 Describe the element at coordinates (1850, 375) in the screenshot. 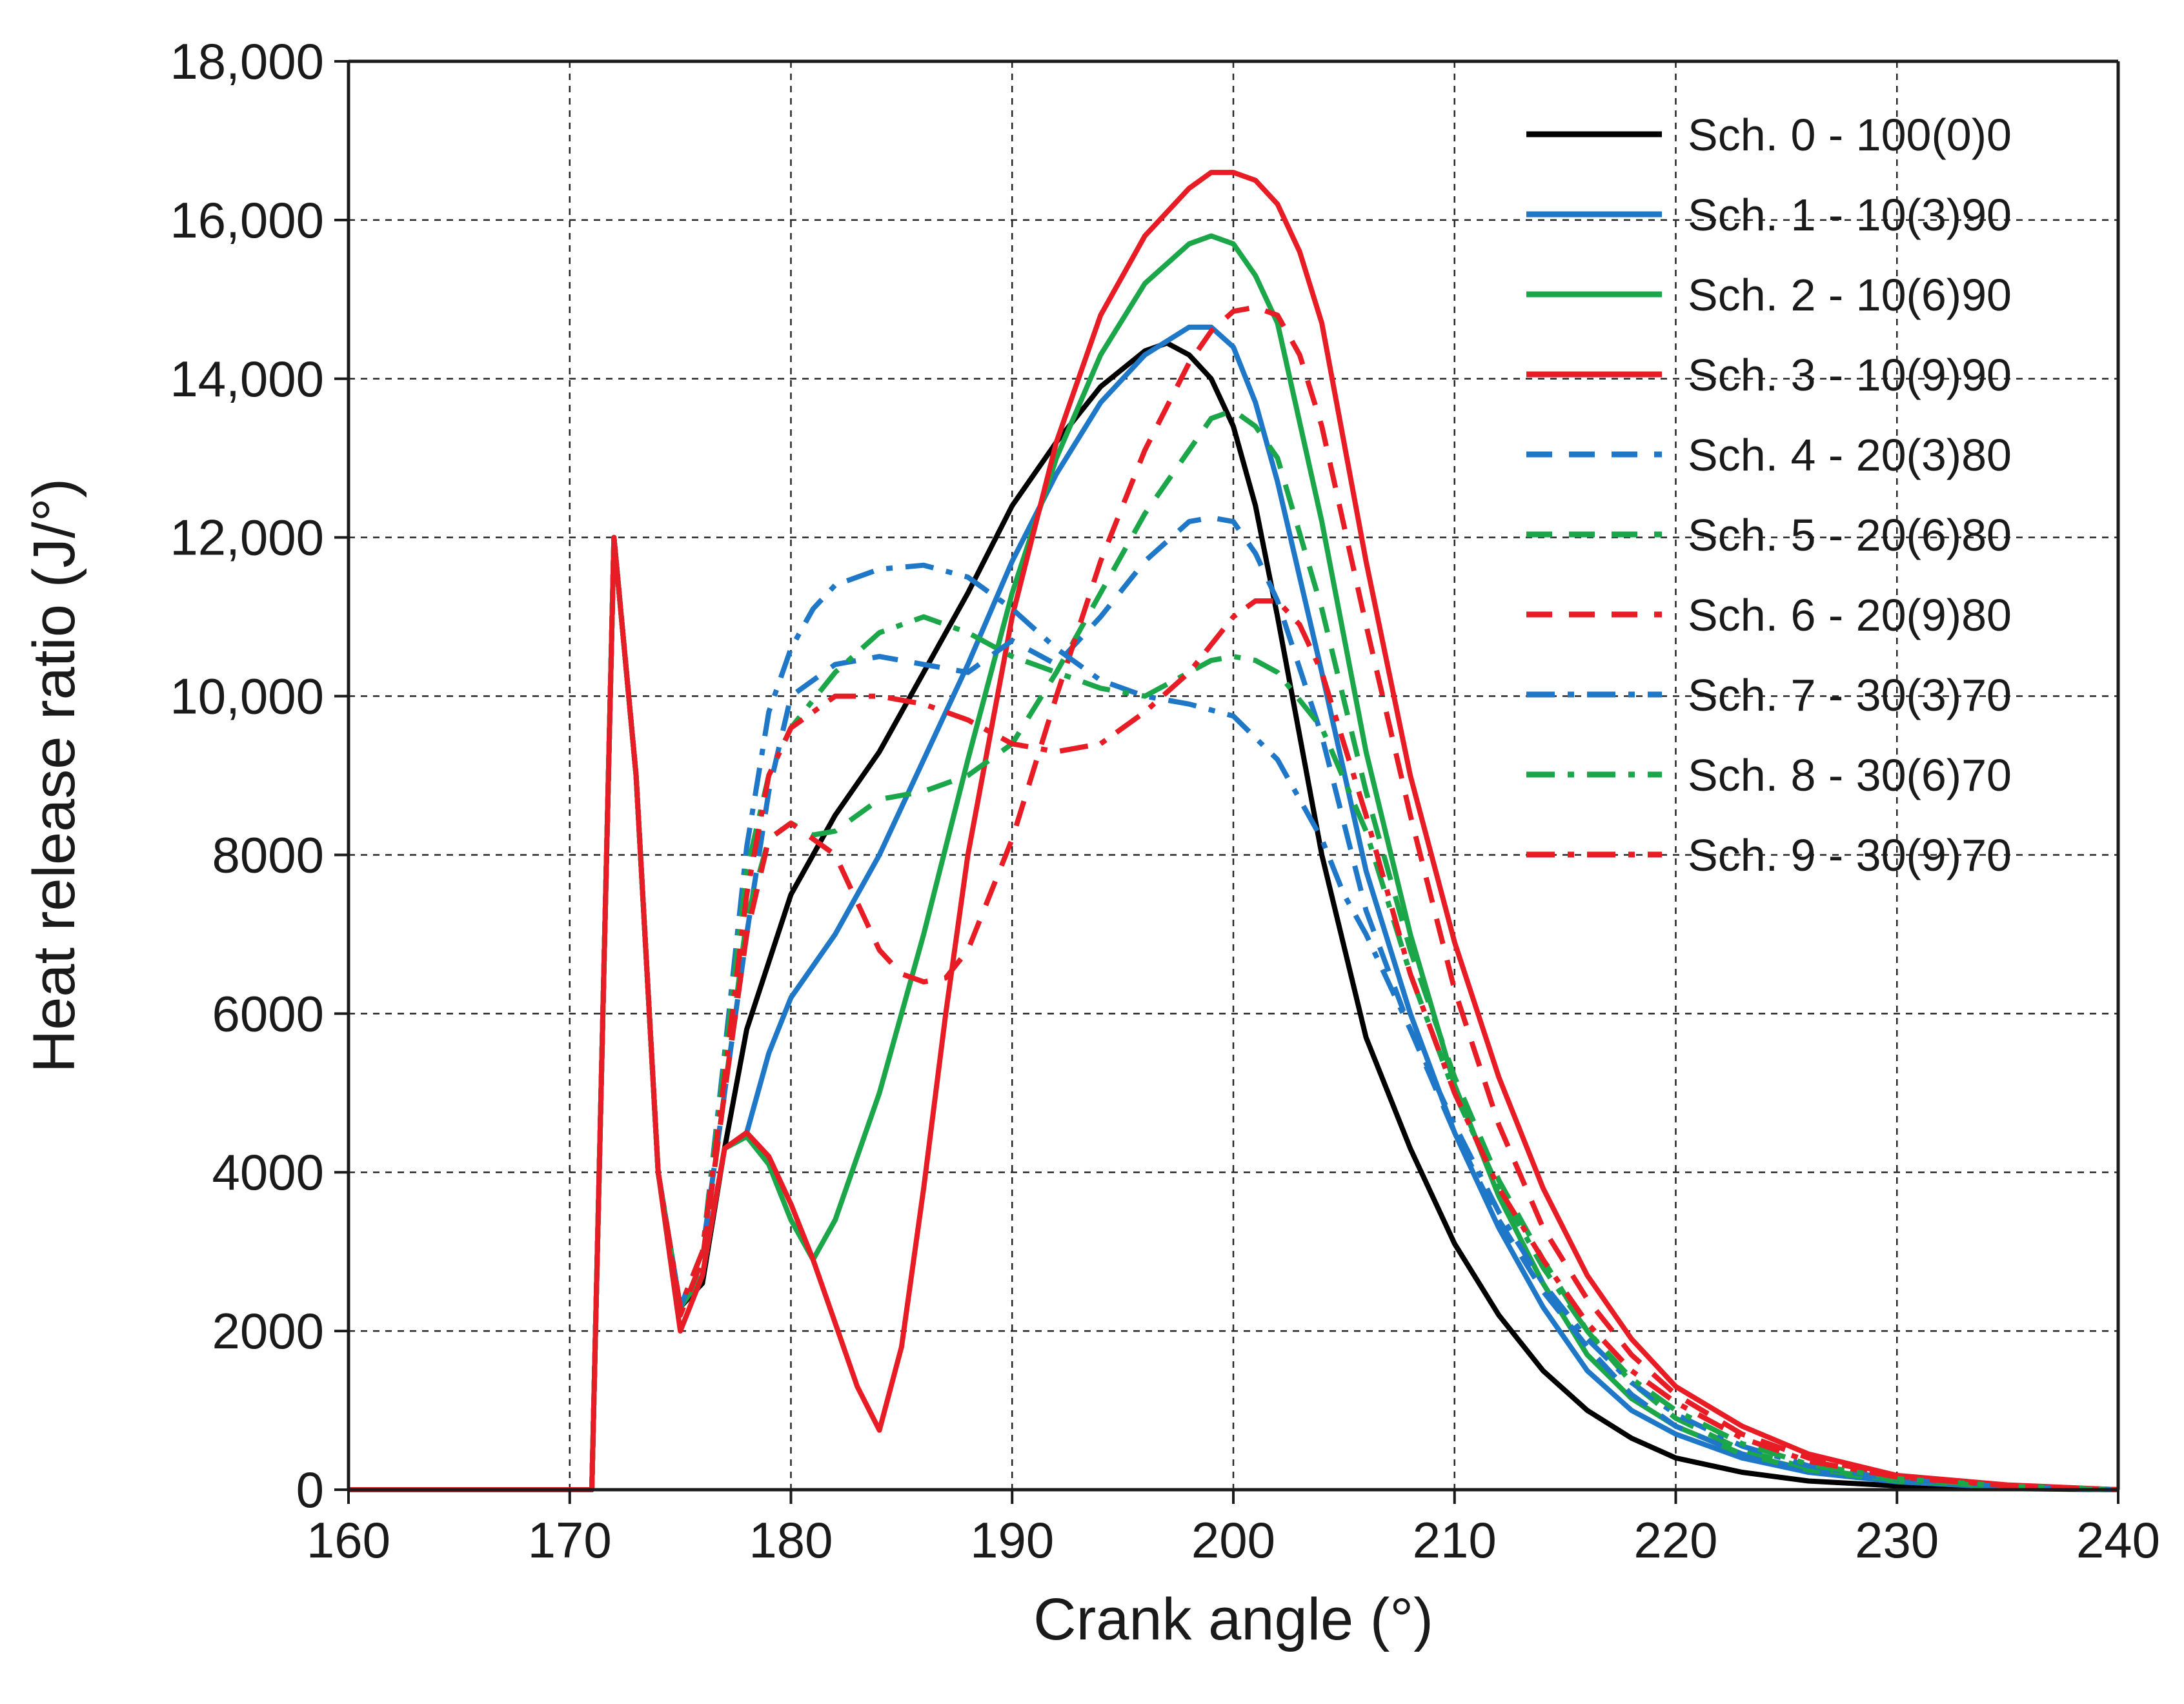

I see `legend-label-sch-3: Sch. 3 - 10(9)90` at that location.